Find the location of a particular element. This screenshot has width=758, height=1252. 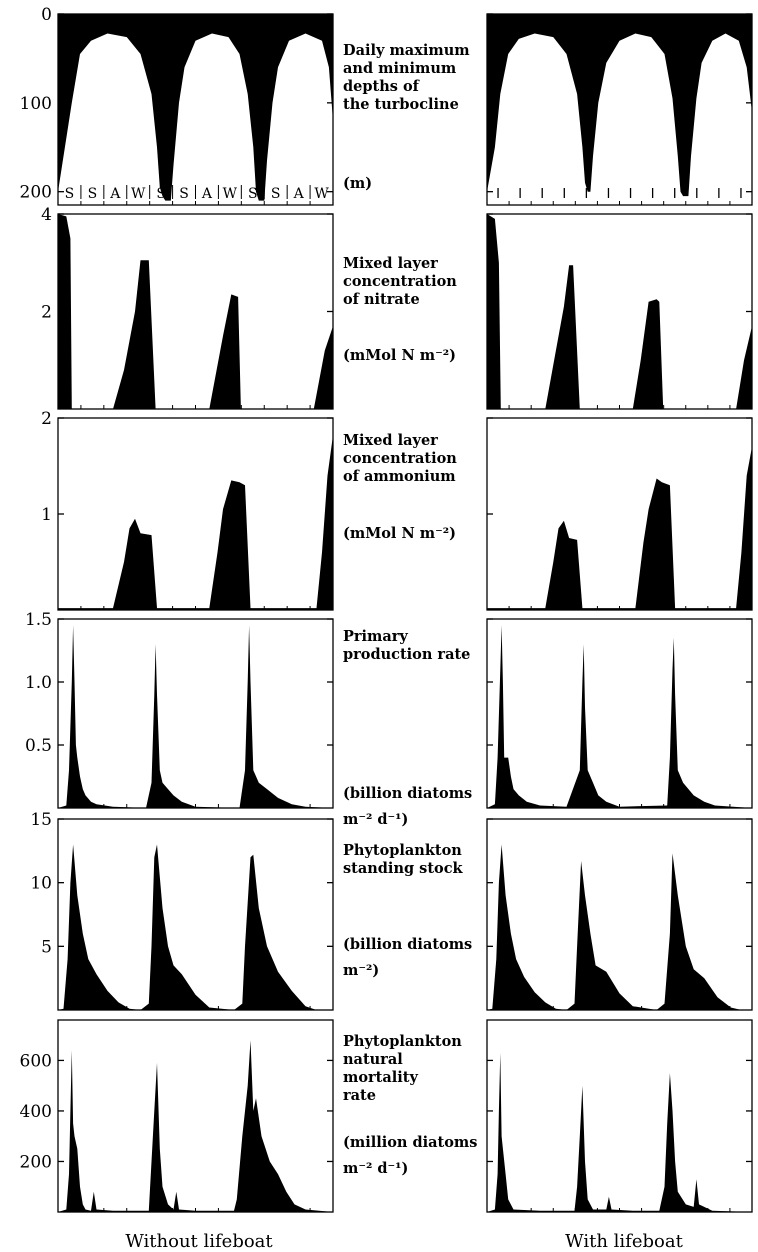

panel-ammonium-with is located at coordinates (619, 514).